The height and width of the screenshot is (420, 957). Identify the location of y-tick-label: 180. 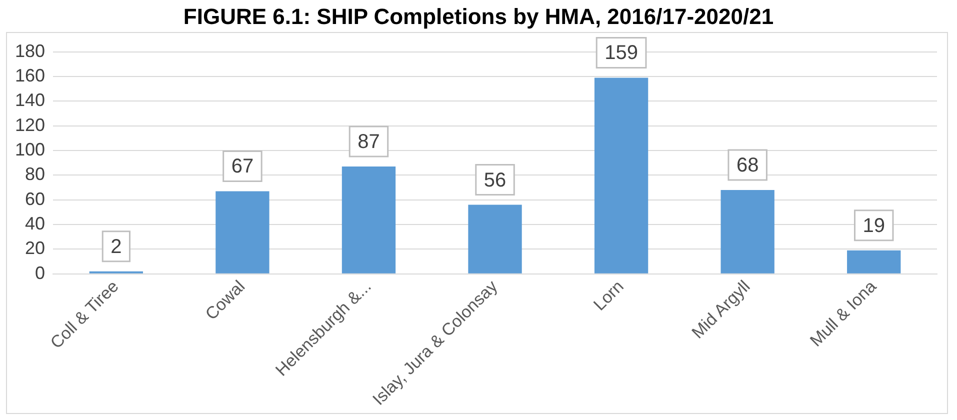
(30, 50).